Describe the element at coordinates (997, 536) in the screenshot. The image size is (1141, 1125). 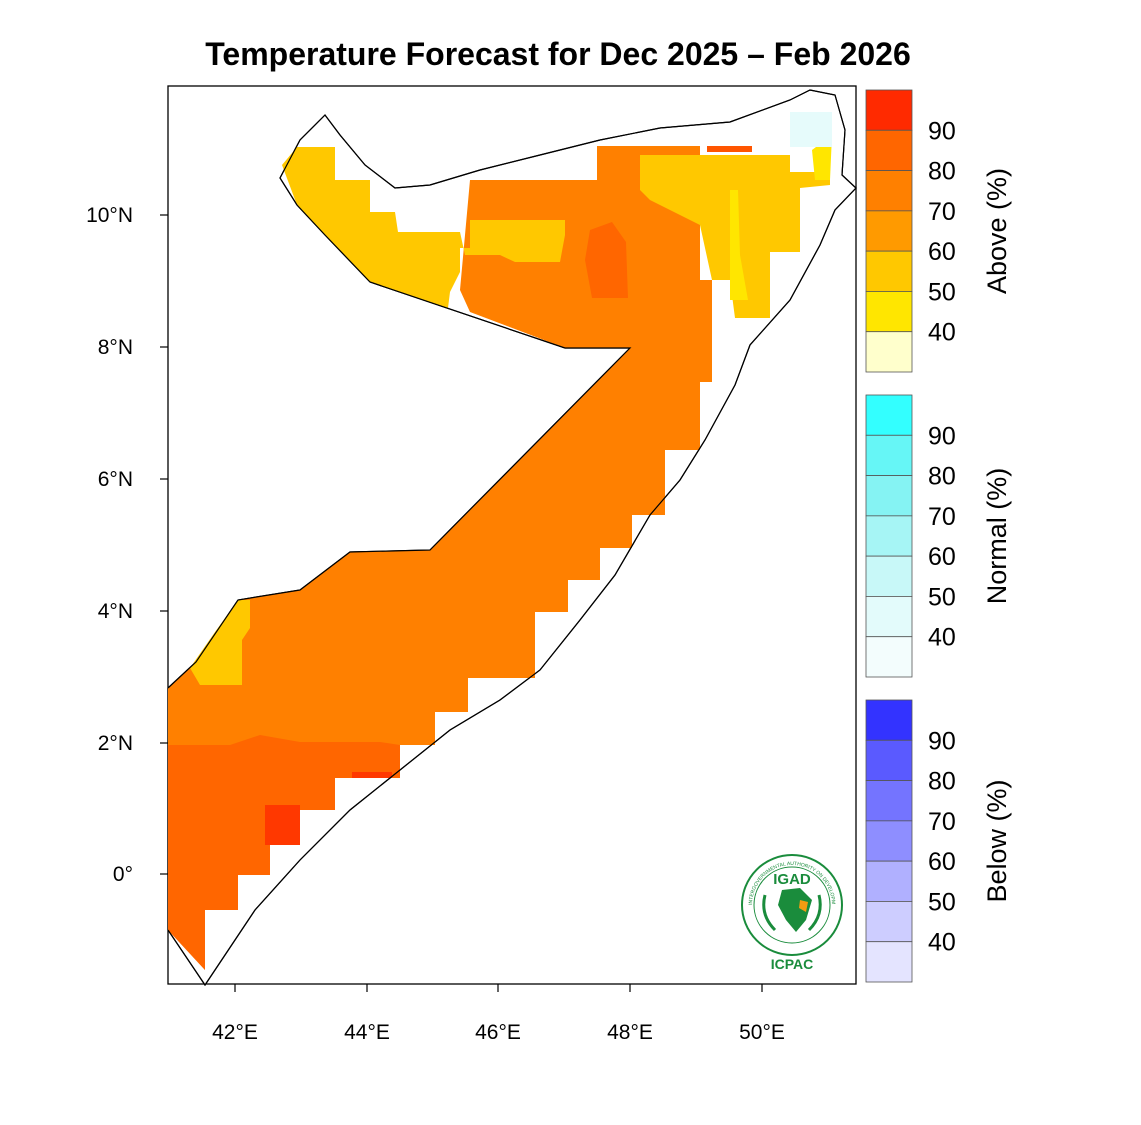
I see `legend-title: Normal (%)` at that location.